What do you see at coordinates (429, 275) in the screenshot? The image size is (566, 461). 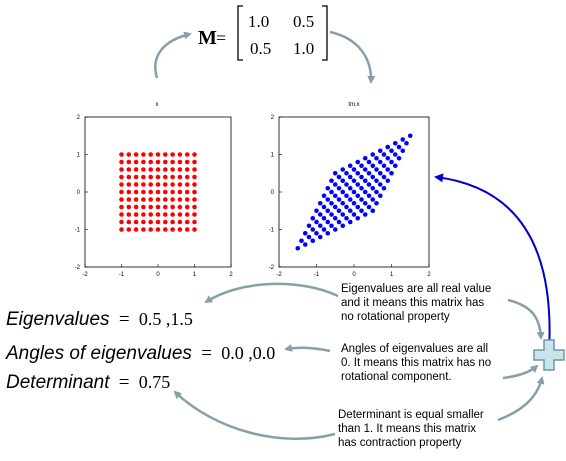 I see `plot-transformed-xtick-label: 2` at bounding box center [429, 275].